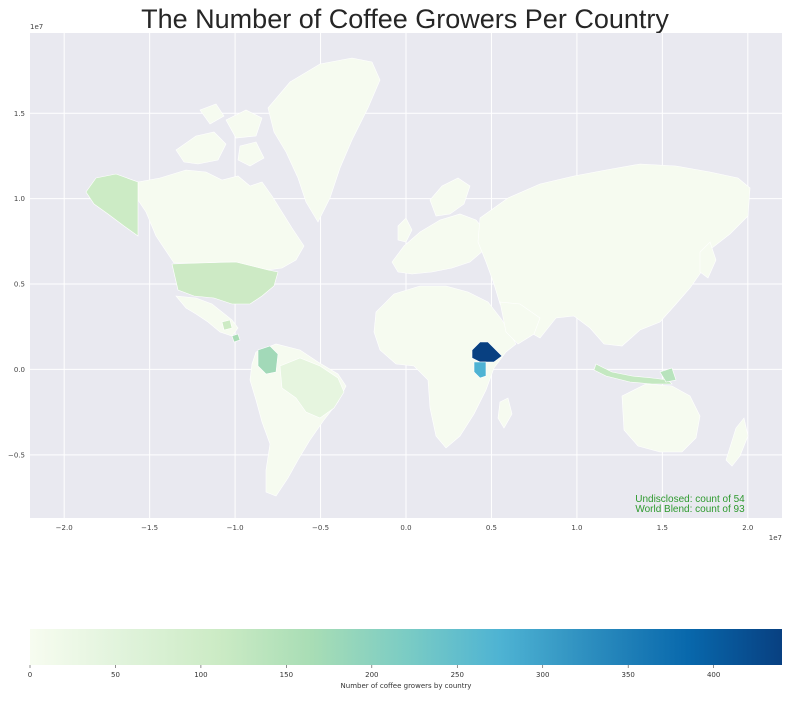 The width and height of the screenshot is (810, 701). I want to click on x-tick-label: −1.0, so click(235, 528).